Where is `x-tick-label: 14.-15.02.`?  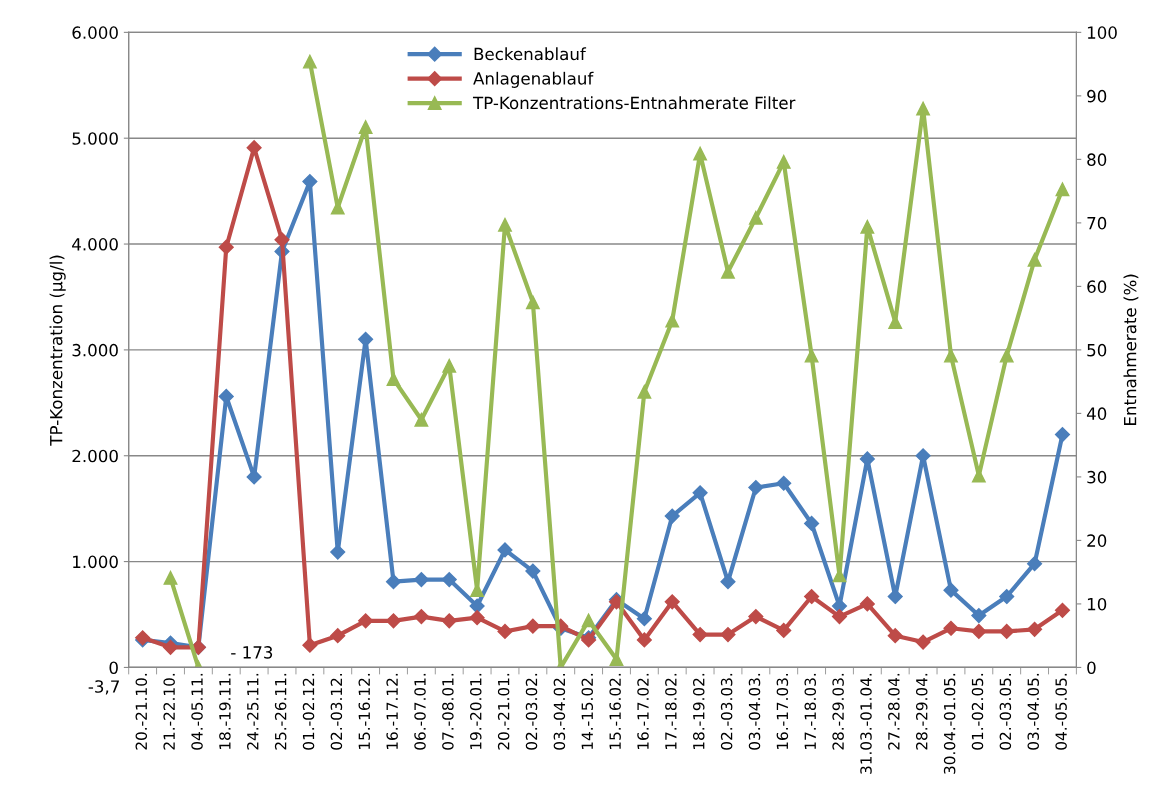
x-tick-label: 14.-15.02. is located at coordinates (587, 711).